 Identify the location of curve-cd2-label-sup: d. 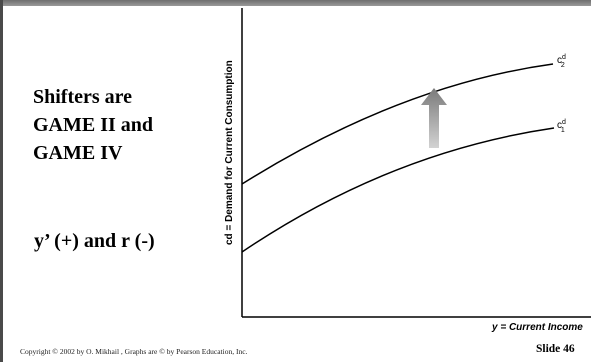
(564, 57).